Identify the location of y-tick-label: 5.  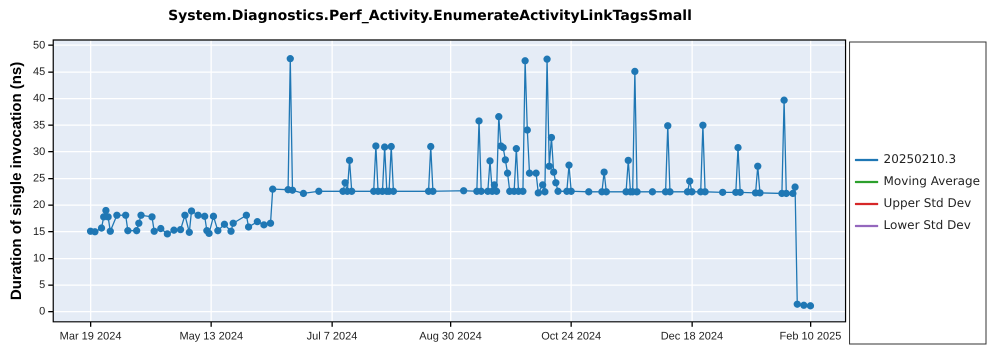
(42, 285).